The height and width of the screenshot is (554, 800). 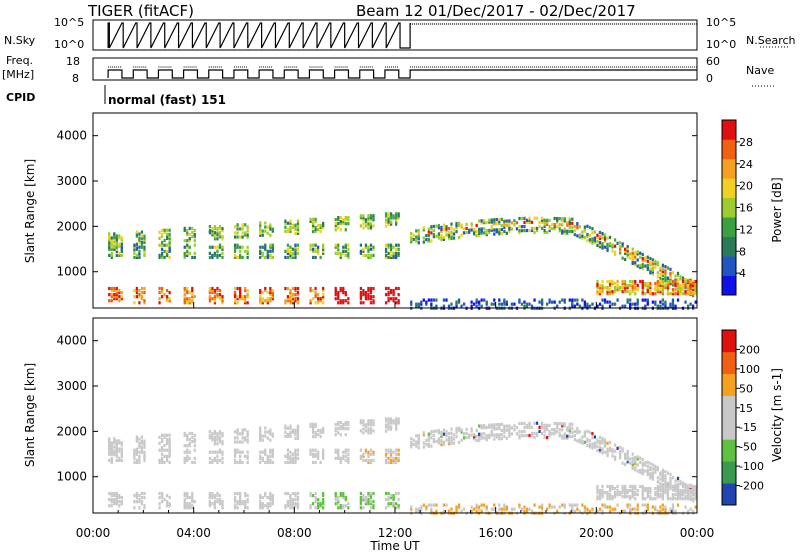 I want to click on velocity-colorbar-tick-label: 50, so click(x=746, y=388).